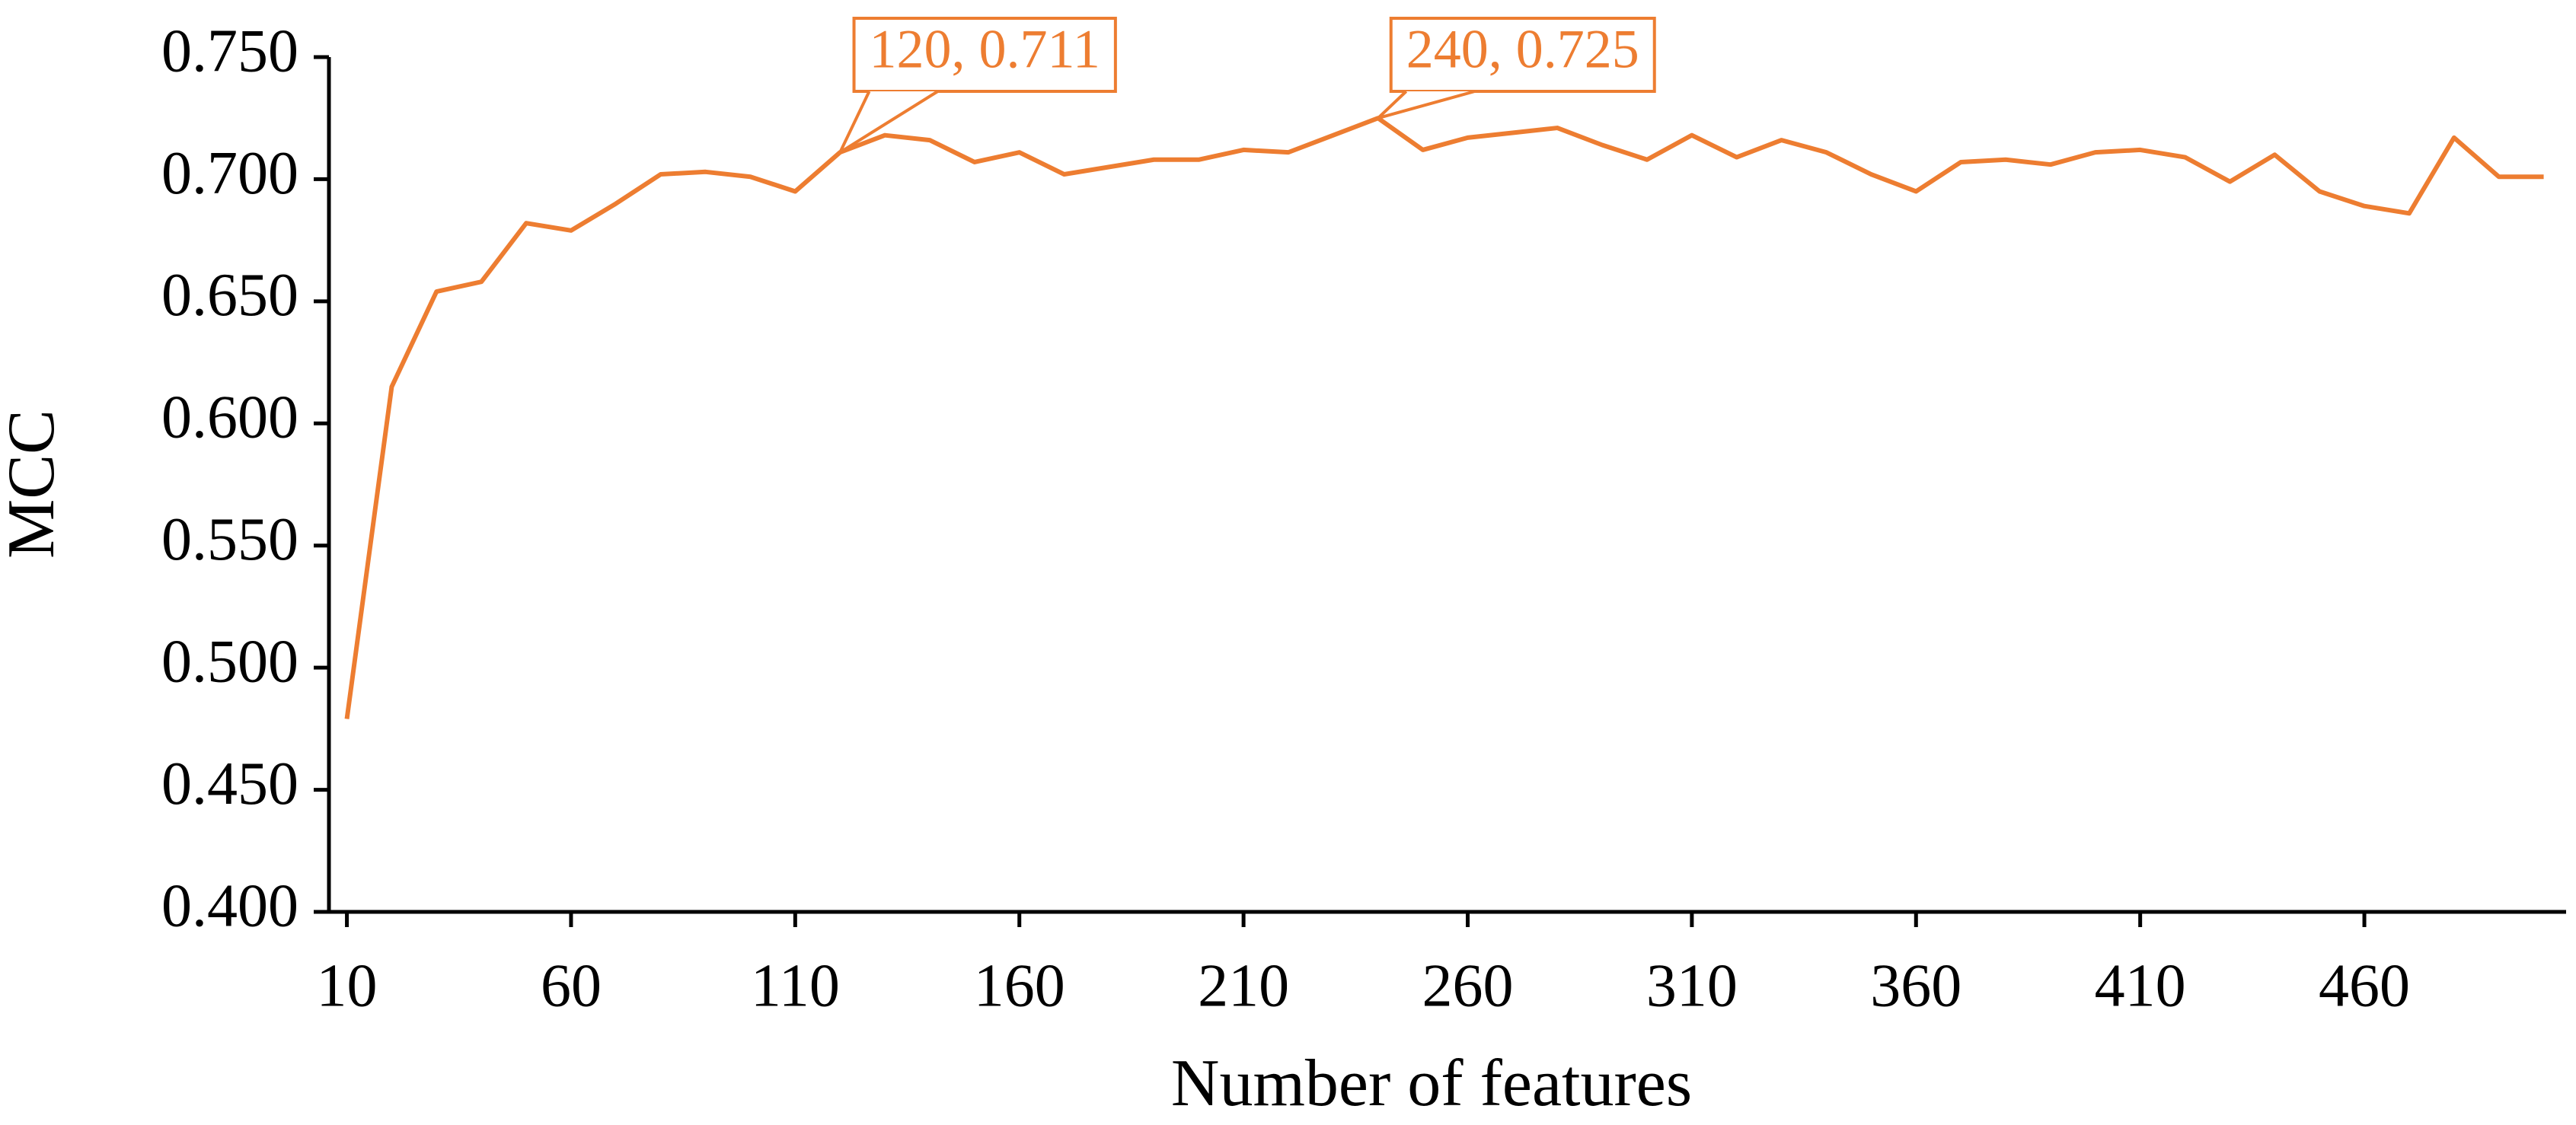 The width and height of the screenshot is (2576, 1125). Describe the element at coordinates (1692, 985) in the screenshot. I see `x-tick-label: 310` at that location.